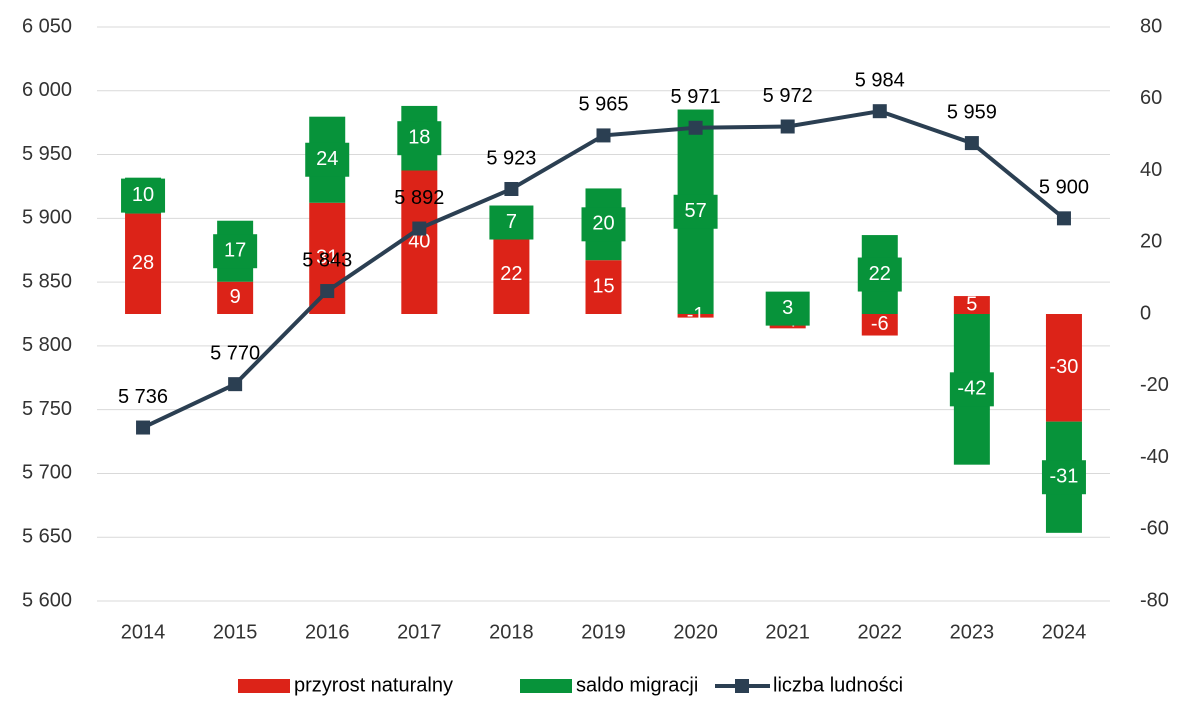  I want to click on bar-value-label: 17, so click(235, 251).